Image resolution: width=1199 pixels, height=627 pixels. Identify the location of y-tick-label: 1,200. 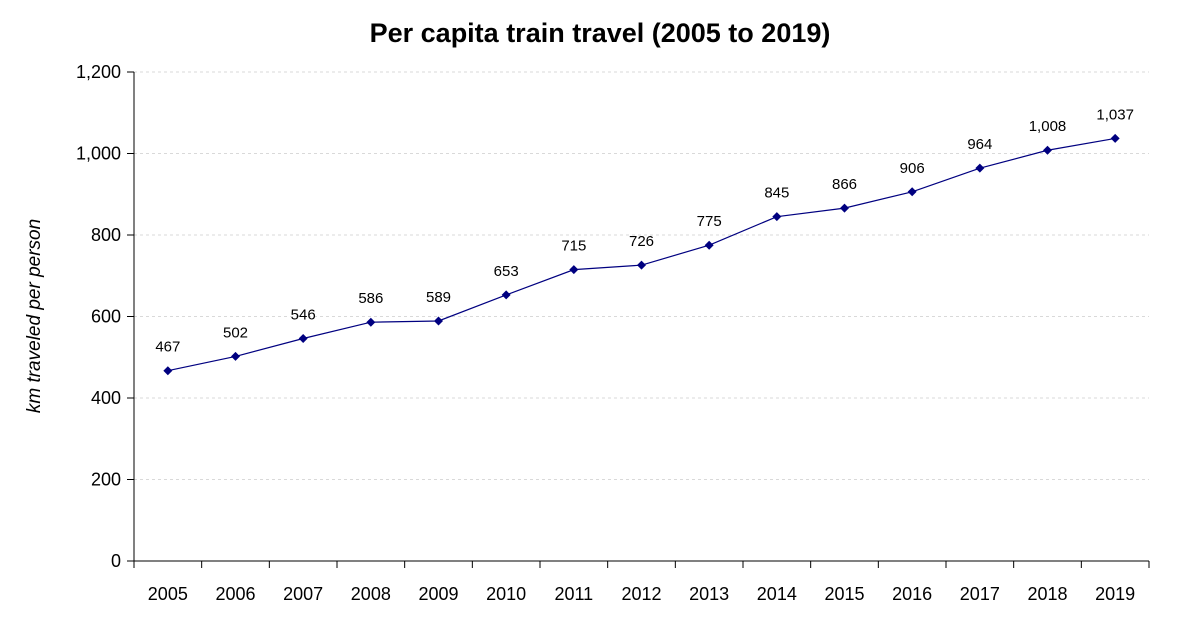
(98, 72).